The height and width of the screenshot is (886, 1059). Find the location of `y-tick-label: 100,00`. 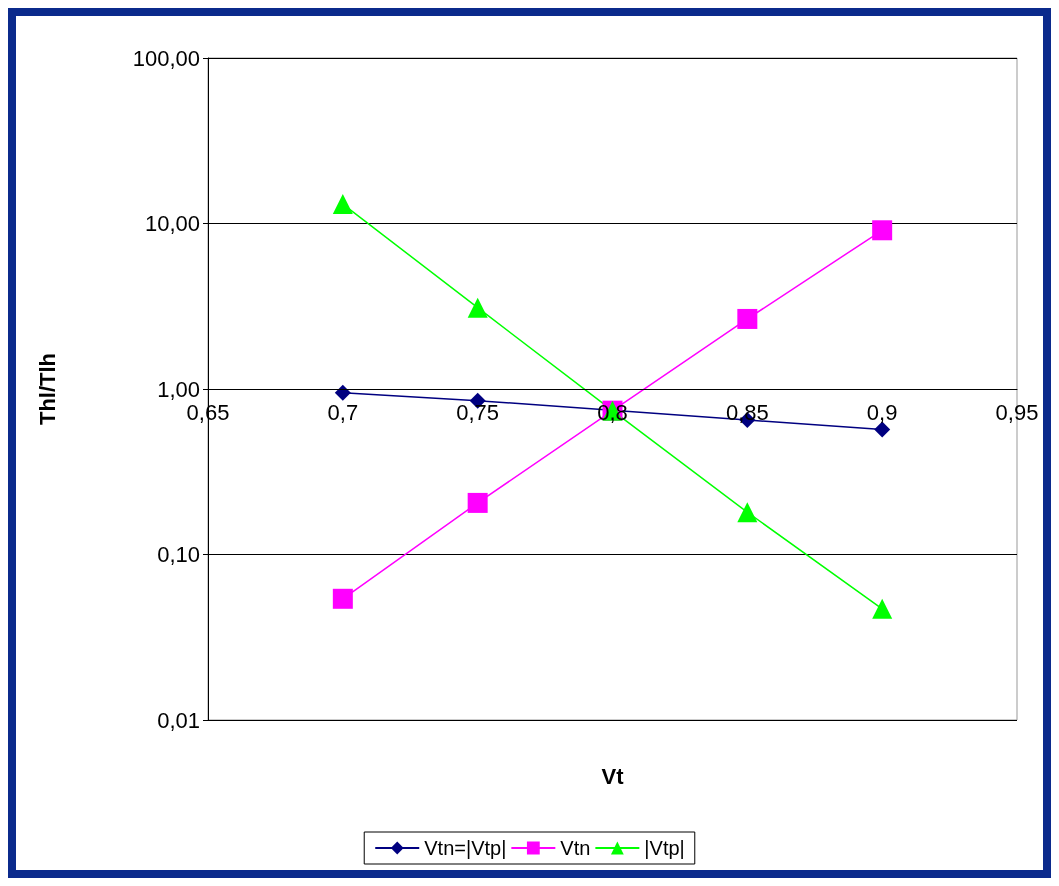

y-tick-label: 100,00 is located at coordinates (166, 58).